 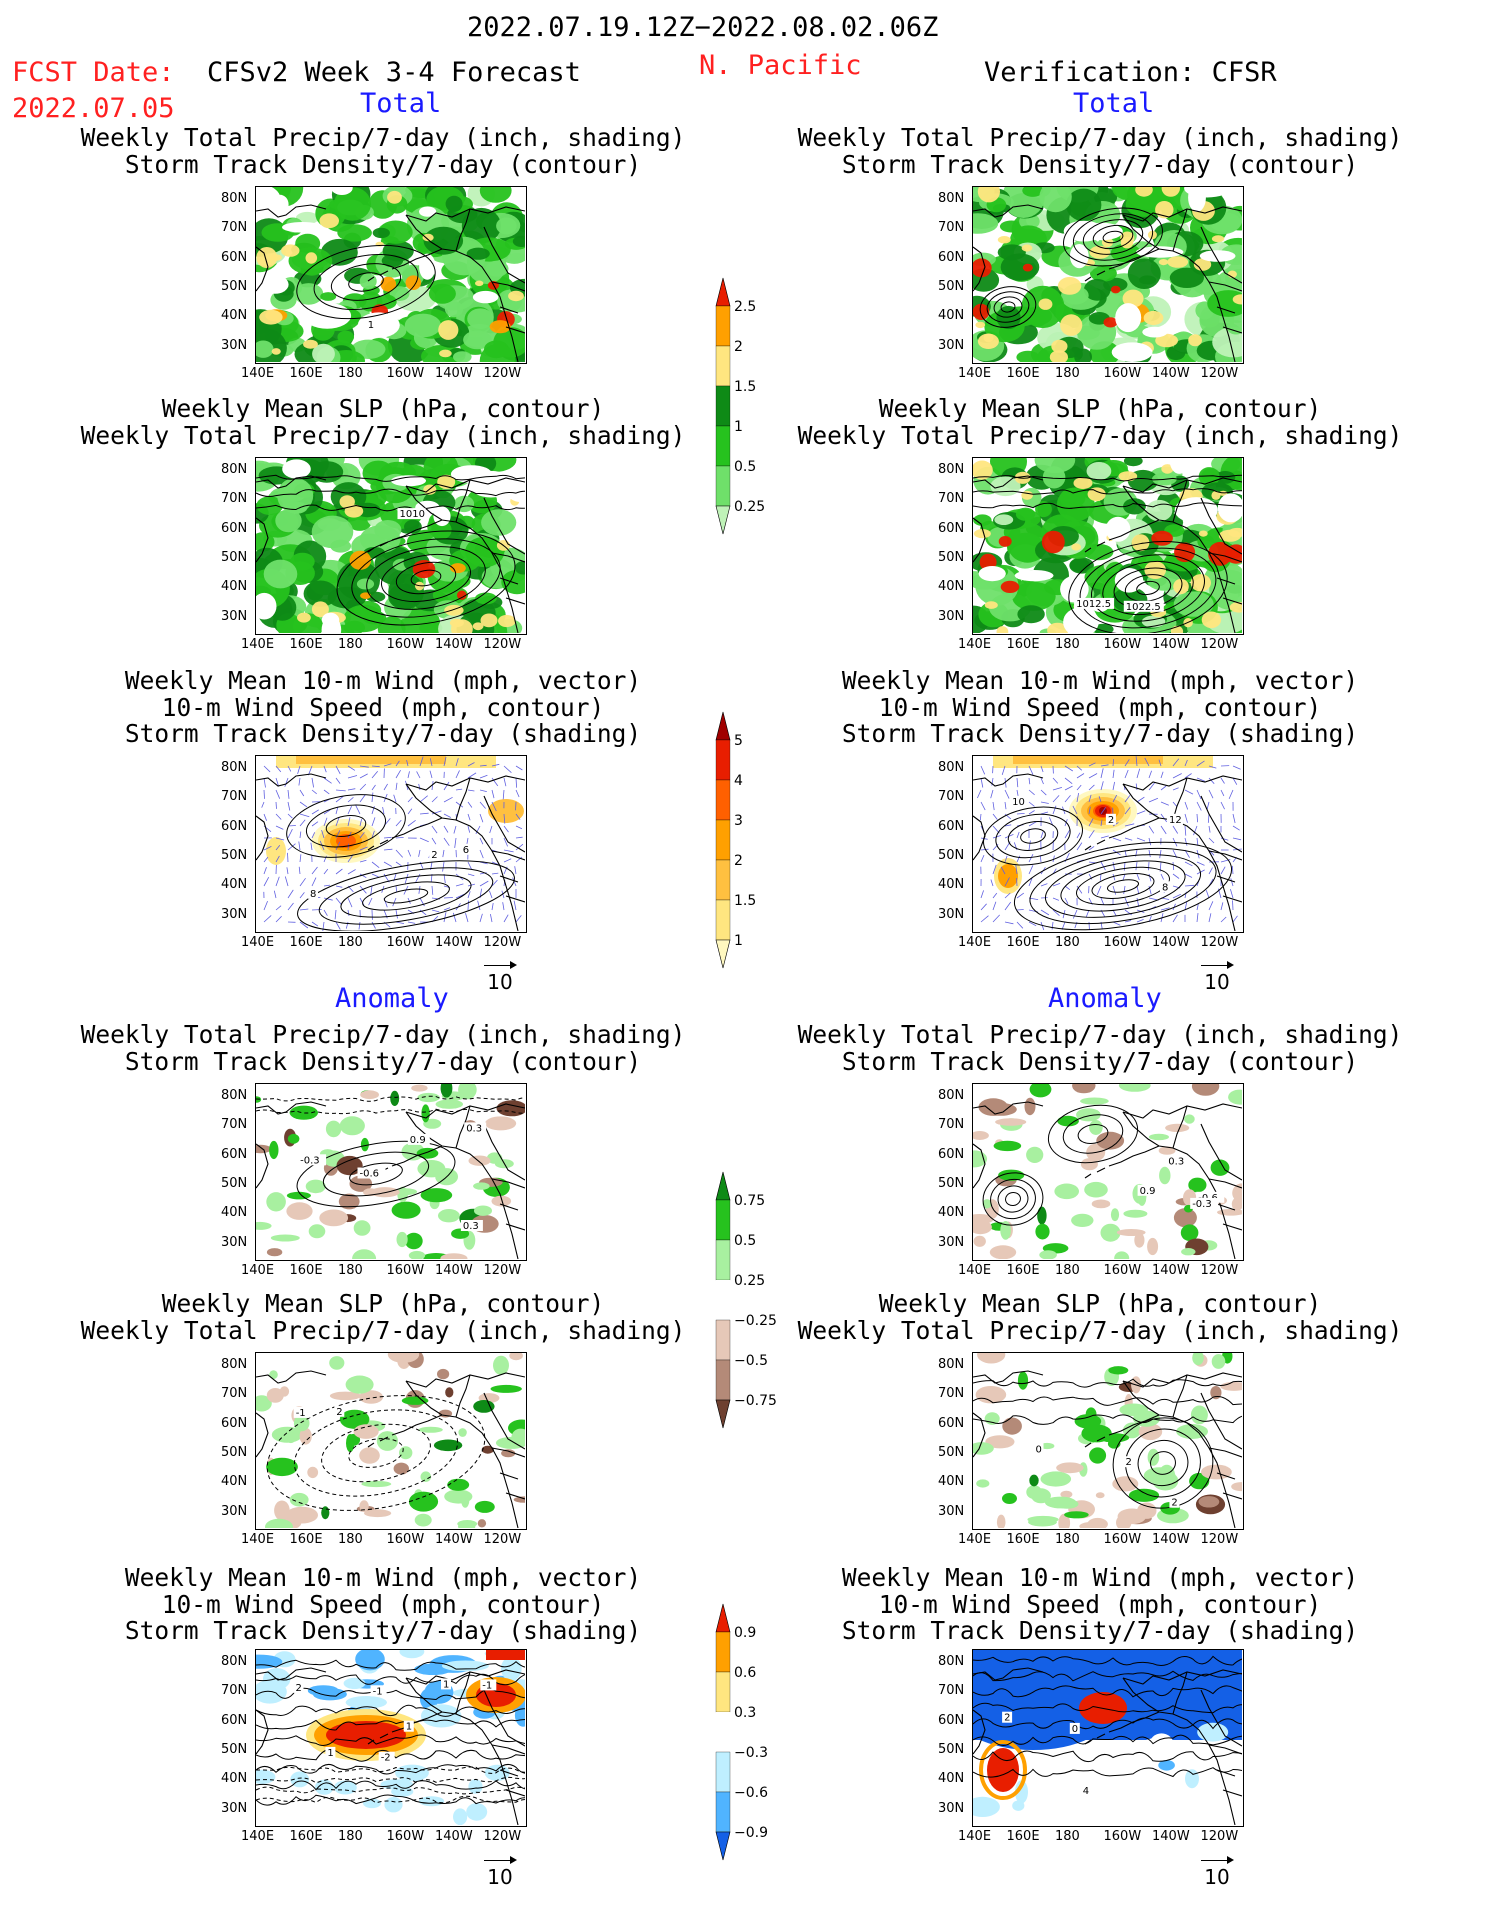 What do you see at coordinates (391, 1441) in the screenshot?
I see `map-fc-anom-slp: -1 2` at bounding box center [391, 1441].